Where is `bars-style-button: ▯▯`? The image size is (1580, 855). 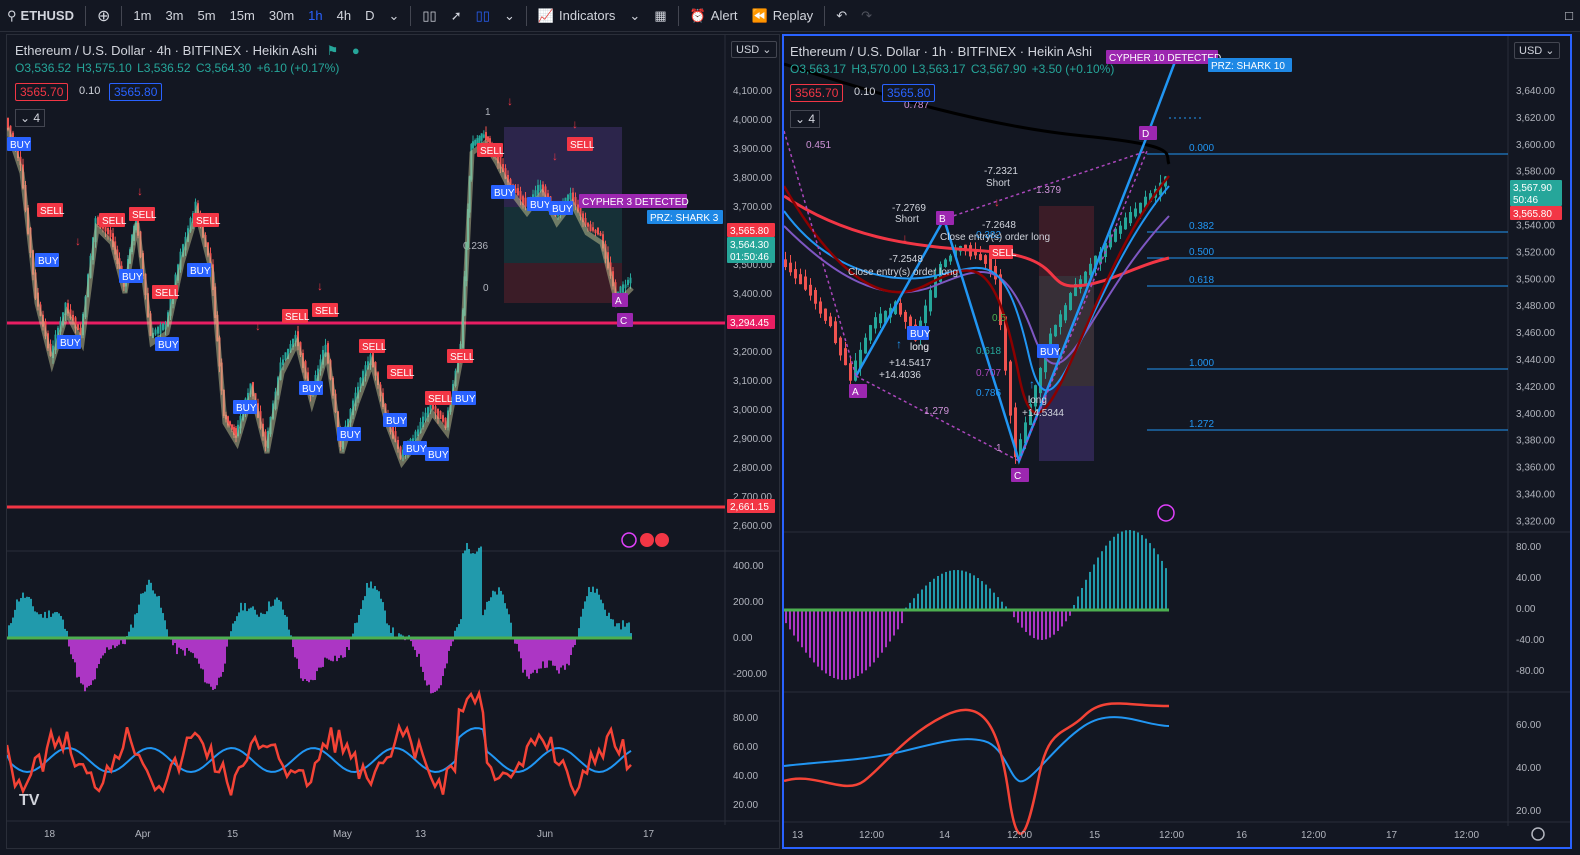
bars-style-button: ▯▯ is located at coordinates (429, 16).